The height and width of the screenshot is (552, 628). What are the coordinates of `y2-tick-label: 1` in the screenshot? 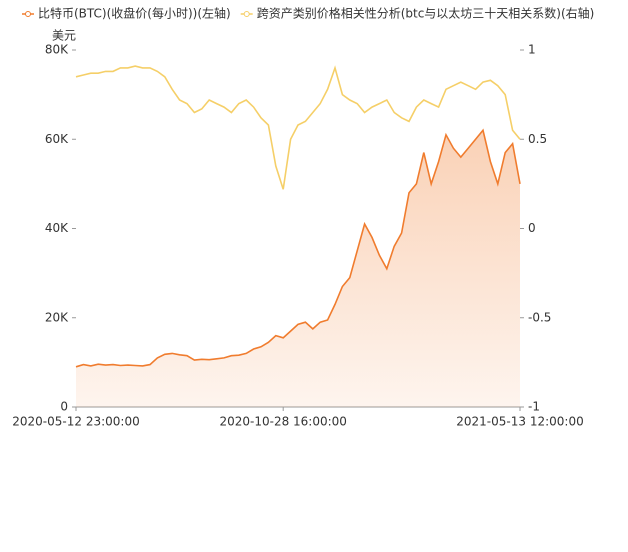 It's located at (532, 50).